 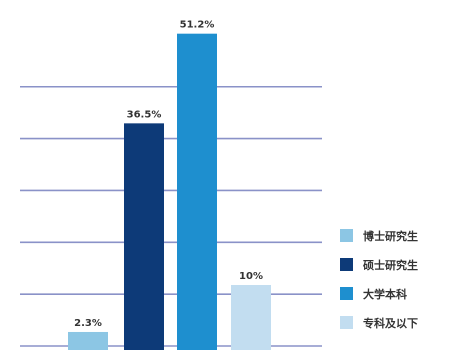 What do you see at coordinates (197, 25) in the screenshot?
I see `value-label: 51.2%` at bounding box center [197, 25].